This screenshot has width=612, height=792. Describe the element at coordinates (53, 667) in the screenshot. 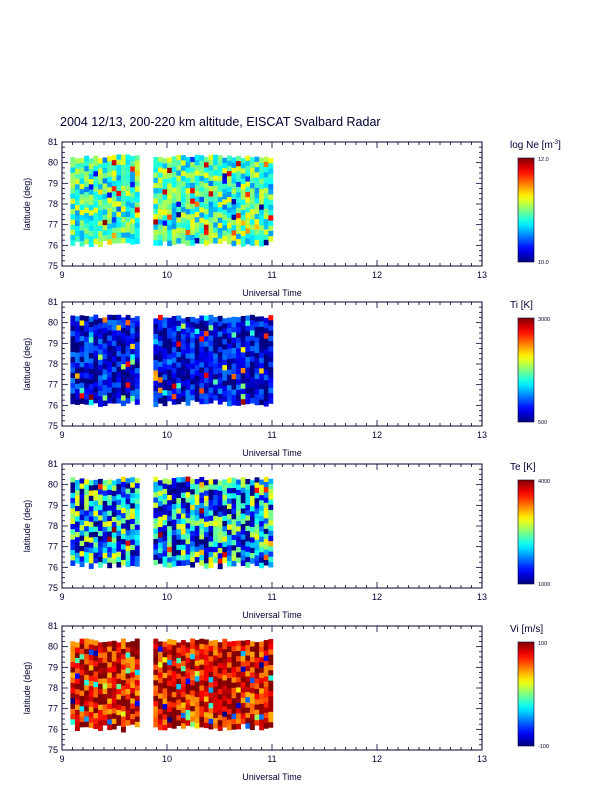

I see `y-tick-label: 79` at that location.